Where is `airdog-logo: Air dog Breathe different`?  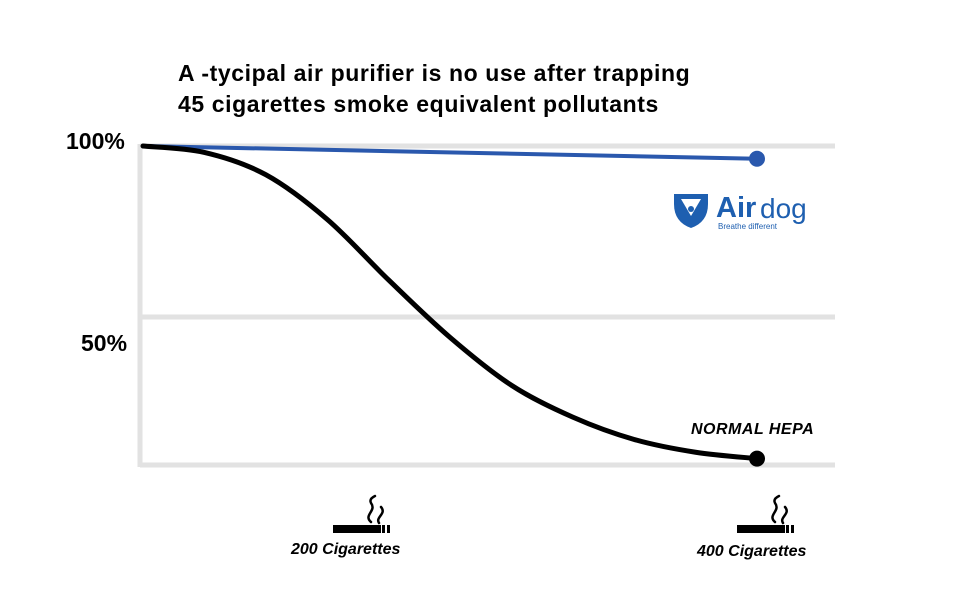
airdog-logo: Air dog Breathe different is located at coordinates (766, 212).